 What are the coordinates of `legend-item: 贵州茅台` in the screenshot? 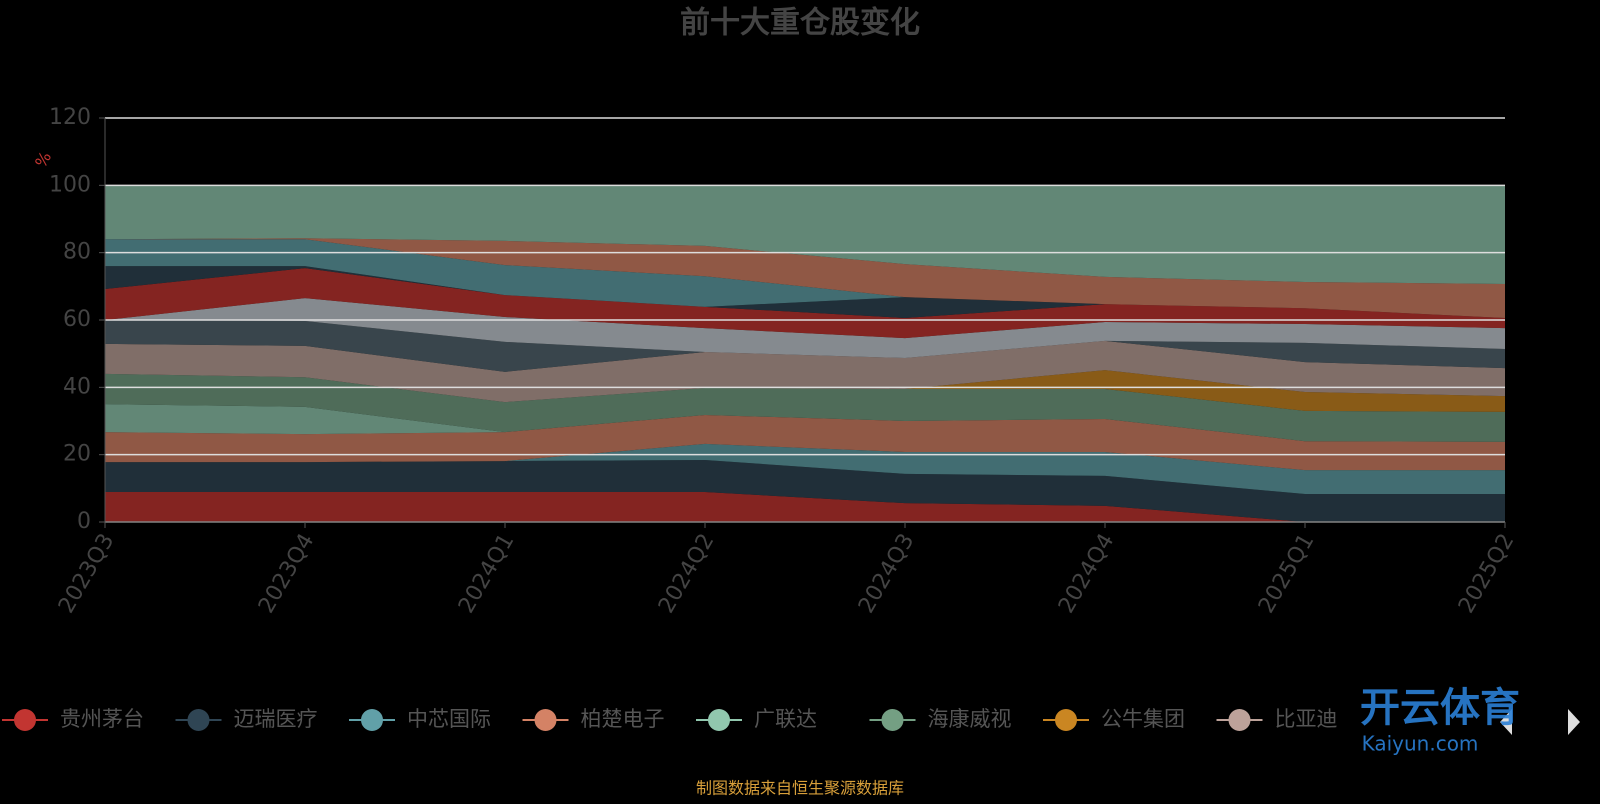 It's located at (73, 719).